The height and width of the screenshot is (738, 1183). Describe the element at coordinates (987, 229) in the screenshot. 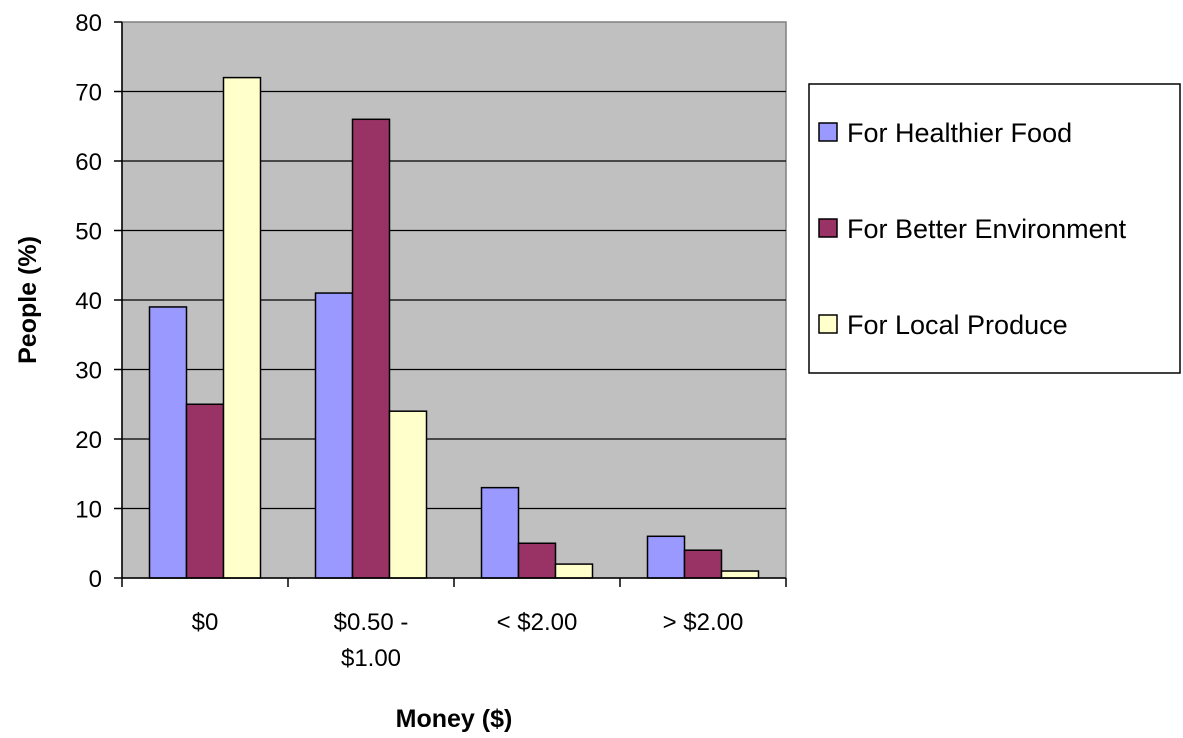

I see `legend-label: For Better Environment` at that location.